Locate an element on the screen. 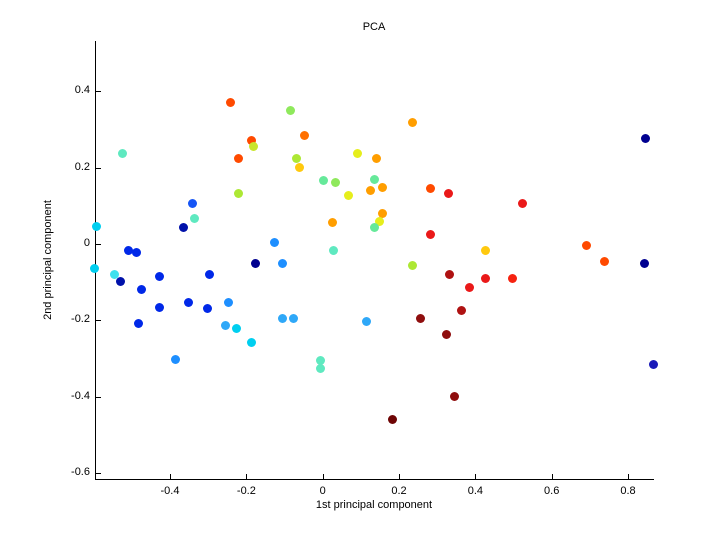 This screenshot has height=540, width=720. x-tick-label: 0.2 is located at coordinates (399, 491).